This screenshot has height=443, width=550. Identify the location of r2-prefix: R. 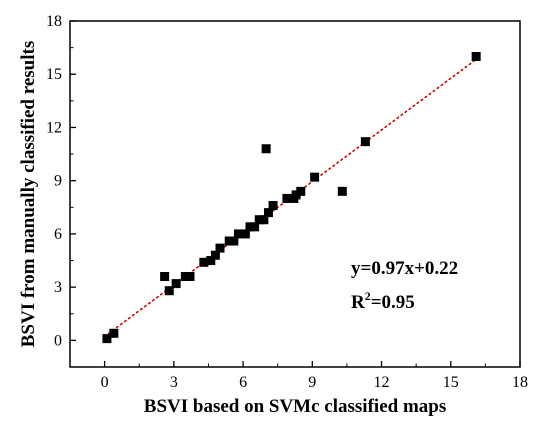
(358, 302).